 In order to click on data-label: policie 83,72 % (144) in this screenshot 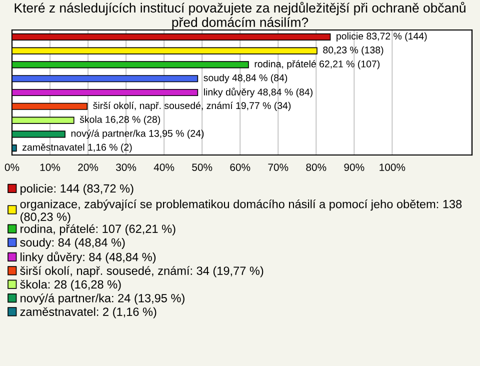, I will do `click(381, 37)`.